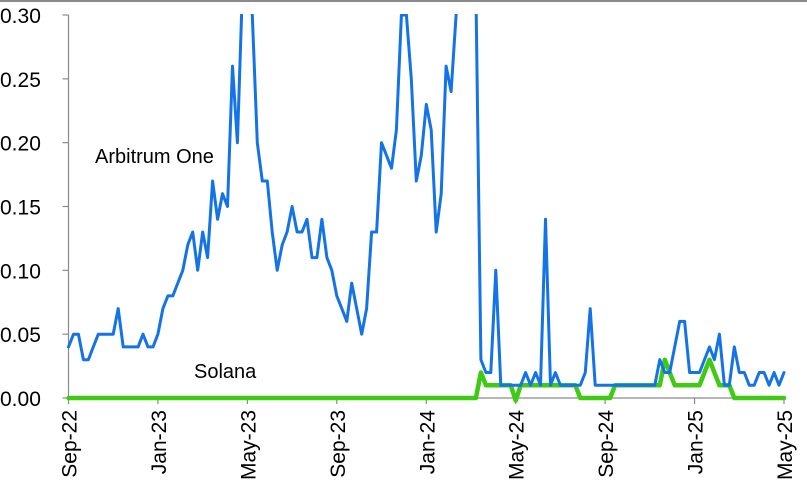  I want to click on y-tick-label: 0.15, so click(20, 208).